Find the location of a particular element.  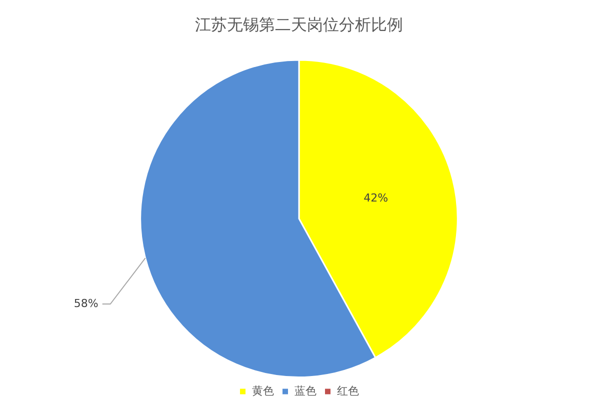

legend-label: 蓝色 is located at coordinates (305, 391).